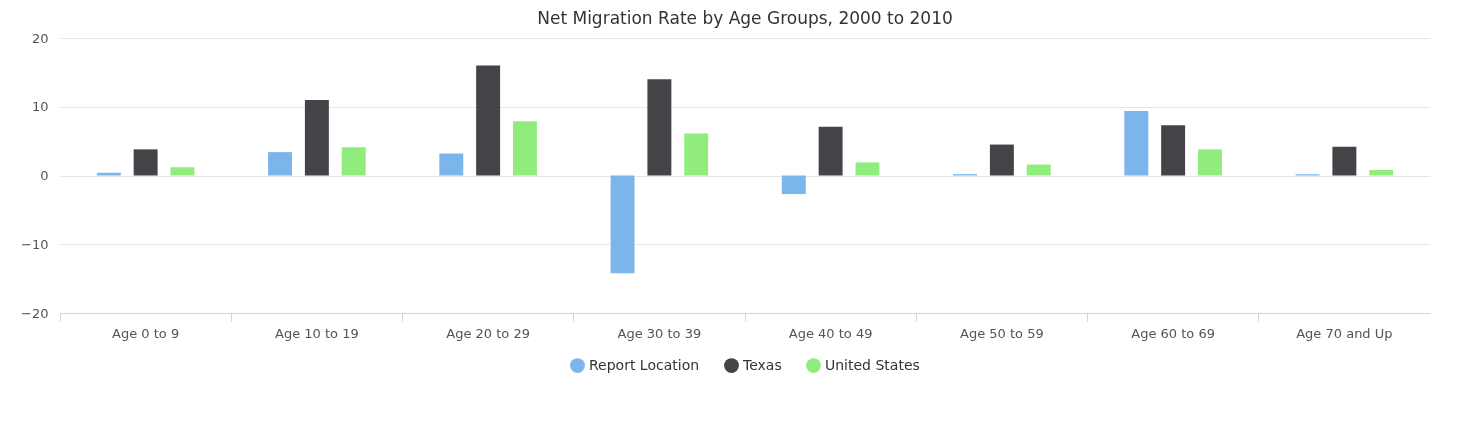 The height and width of the screenshot is (438, 1471). Describe the element at coordinates (317, 333) in the screenshot. I see `x-tick-label: Age 10 to 19` at that location.